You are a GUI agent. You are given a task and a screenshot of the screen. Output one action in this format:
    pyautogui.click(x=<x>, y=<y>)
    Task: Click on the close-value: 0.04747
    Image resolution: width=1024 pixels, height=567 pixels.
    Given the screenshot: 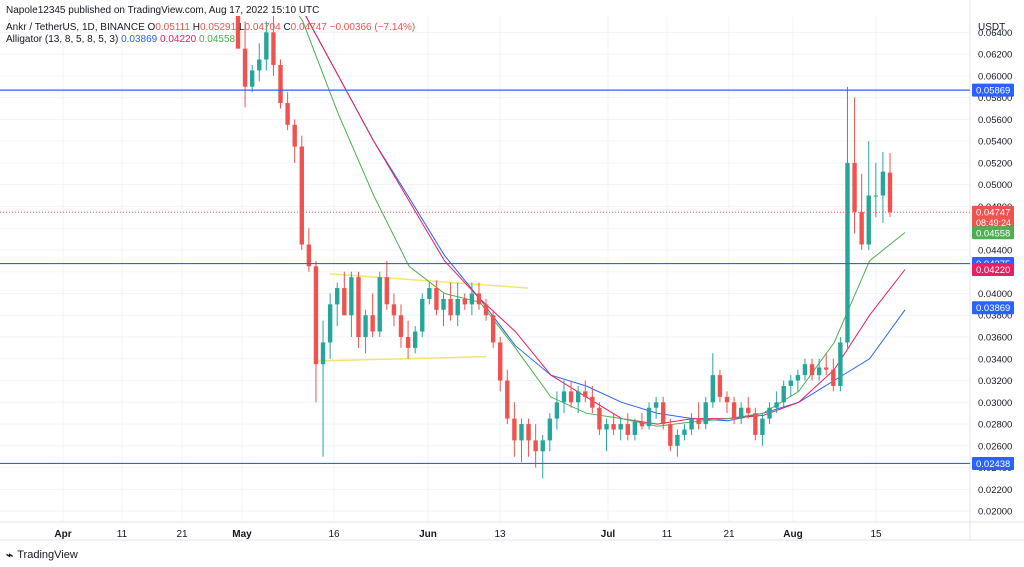 What is the action you would take?
    pyautogui.click(x=308, y=27)
    